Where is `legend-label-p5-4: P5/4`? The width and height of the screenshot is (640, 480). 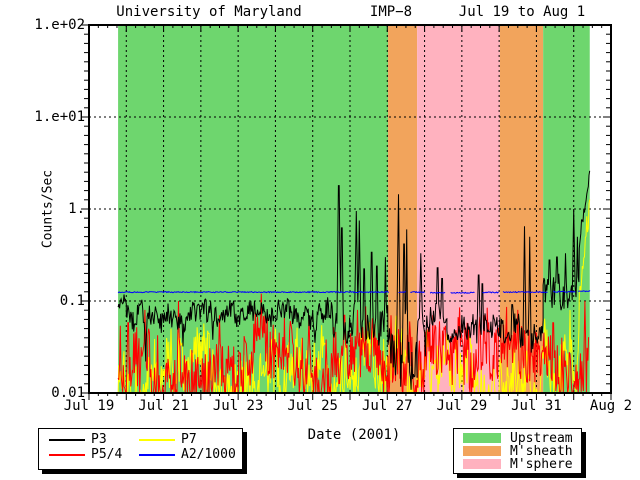
legend-label-p5-4: P5/4 is located at coordinates (107, 454).